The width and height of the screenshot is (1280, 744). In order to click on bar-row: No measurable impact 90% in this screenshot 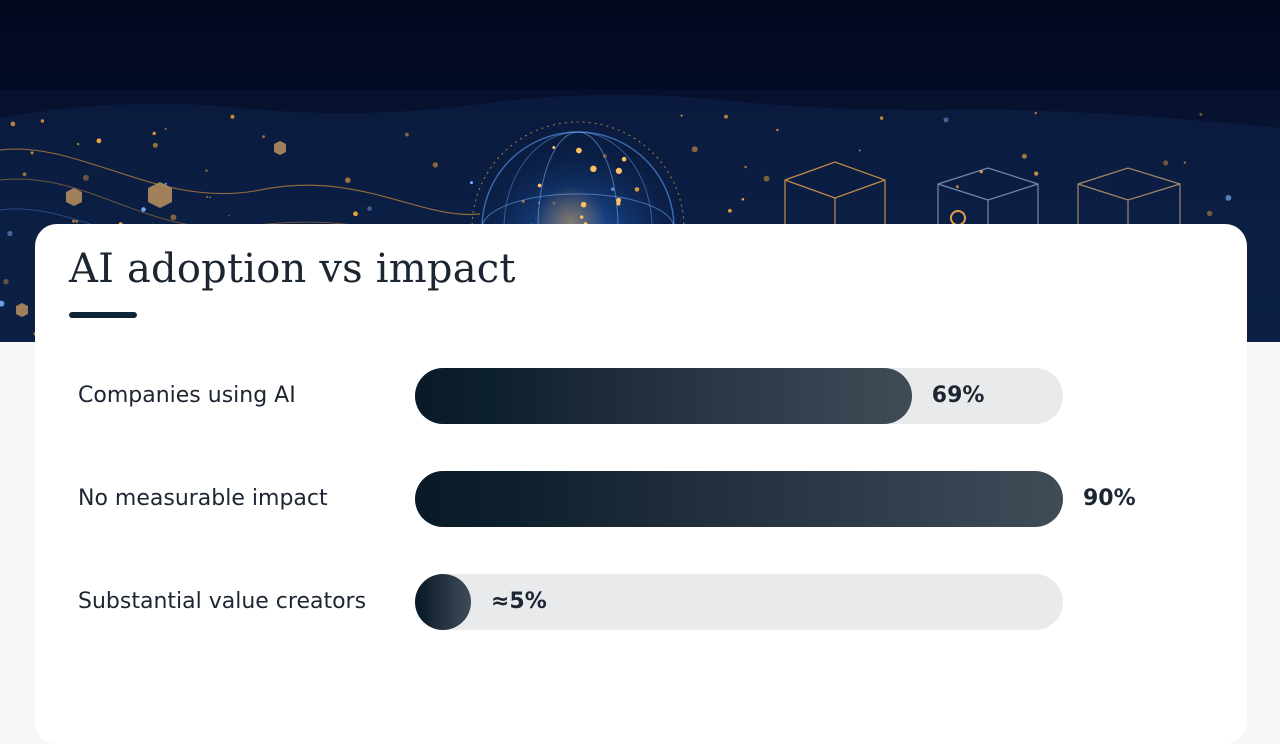, I will do `click(641, 499)`.